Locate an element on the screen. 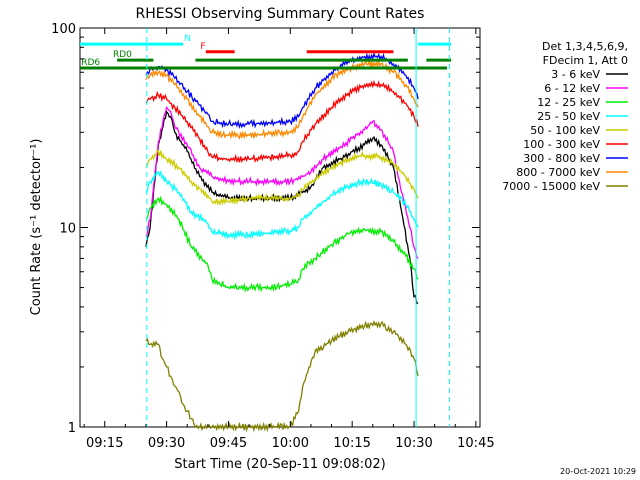  x-tick-label-3: 10:00 is located at coordinates (290, 443).